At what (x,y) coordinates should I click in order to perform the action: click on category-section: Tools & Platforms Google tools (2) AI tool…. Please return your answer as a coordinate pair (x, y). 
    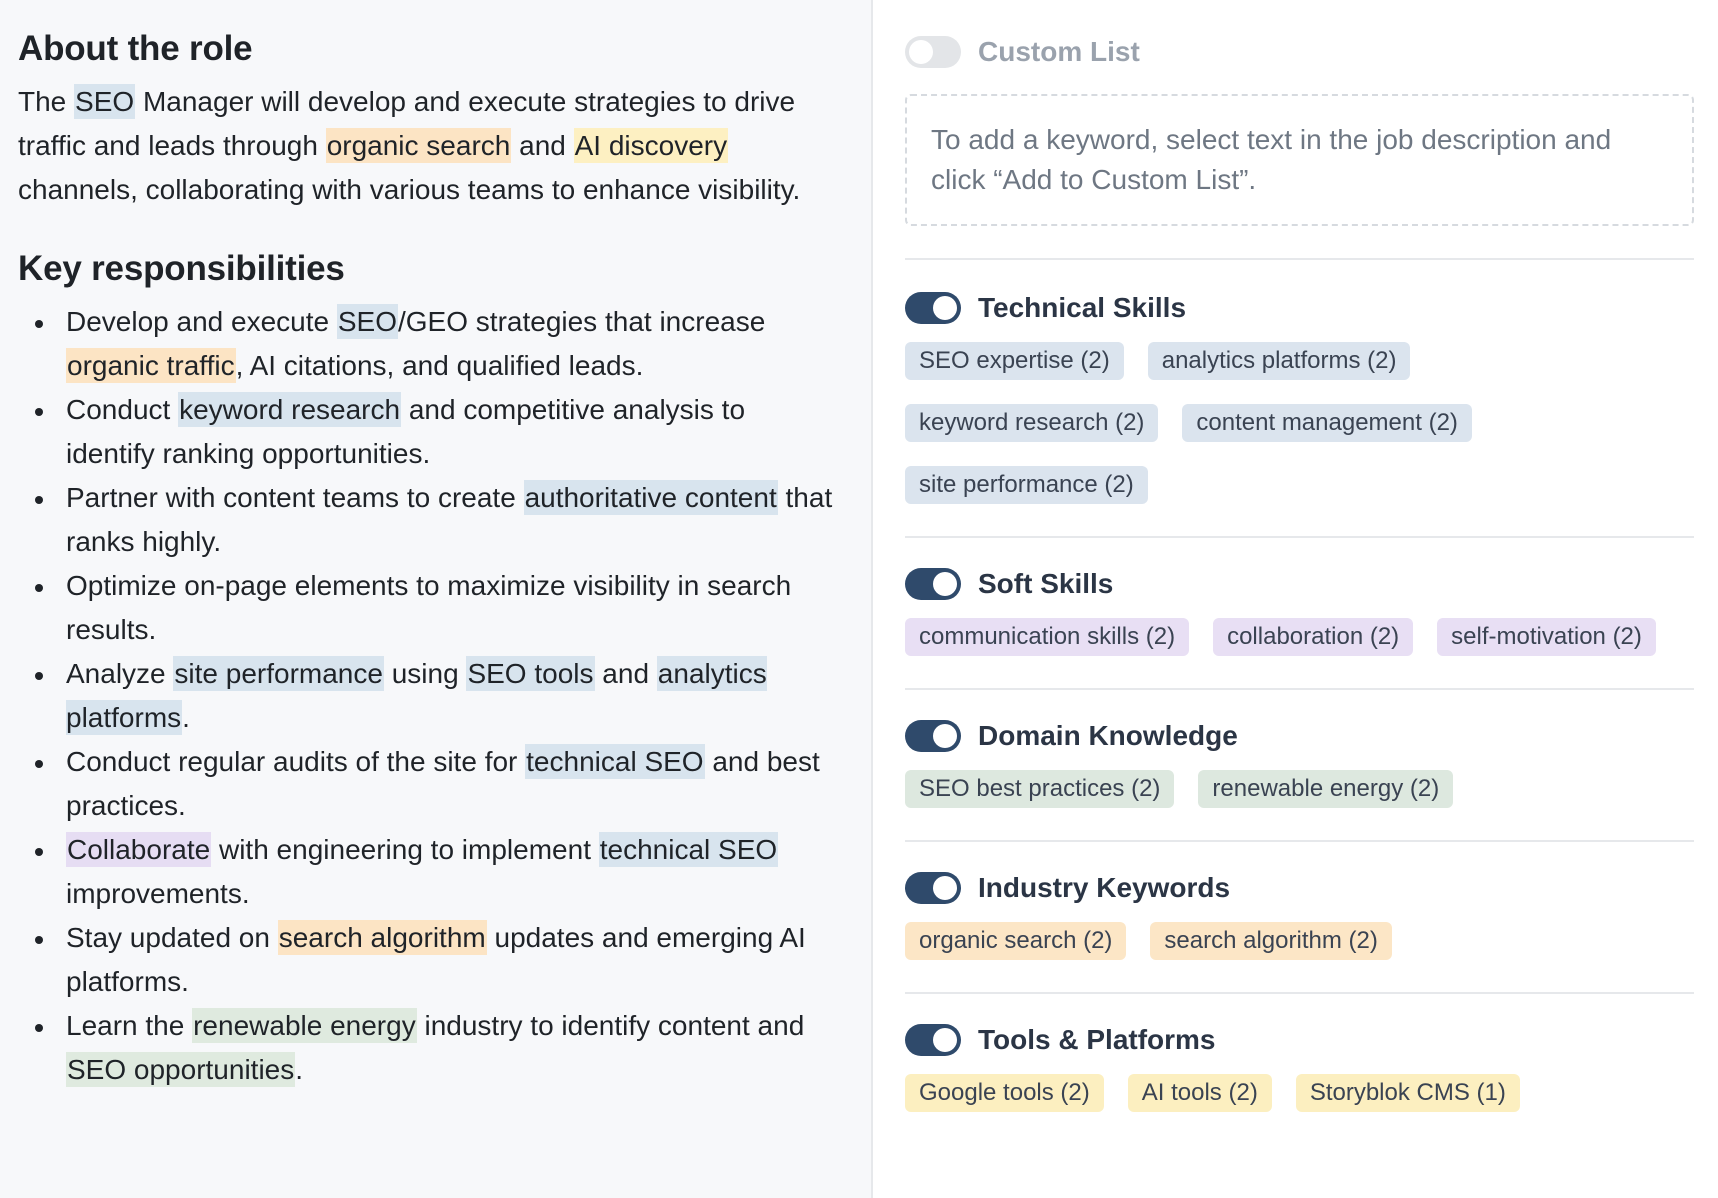
    Looking at the image, I should click on (1299, 1077).